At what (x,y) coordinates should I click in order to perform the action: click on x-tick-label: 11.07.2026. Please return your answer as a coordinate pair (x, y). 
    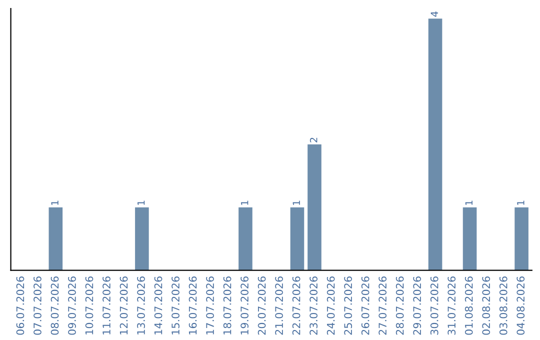
    Looking at the image, I should click on (106, 305).